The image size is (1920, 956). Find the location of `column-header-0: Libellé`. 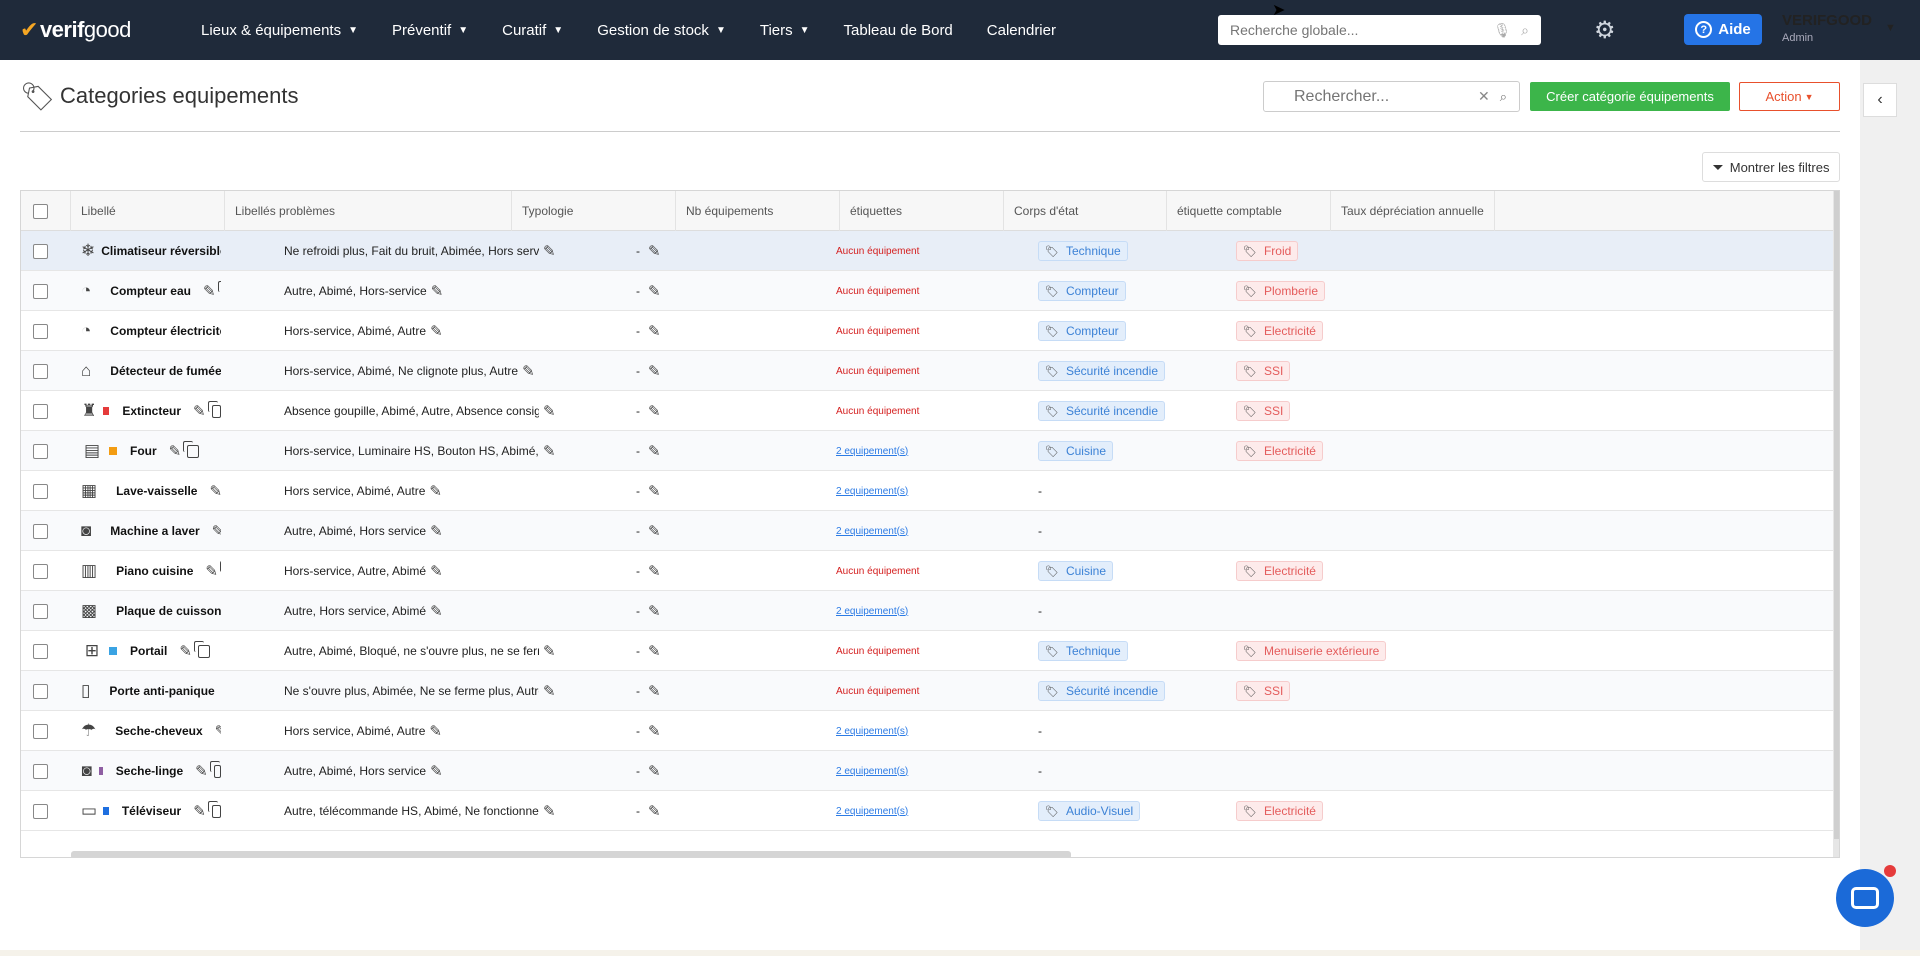

column-header-0: Libellé is located at coordinates (148, 211).